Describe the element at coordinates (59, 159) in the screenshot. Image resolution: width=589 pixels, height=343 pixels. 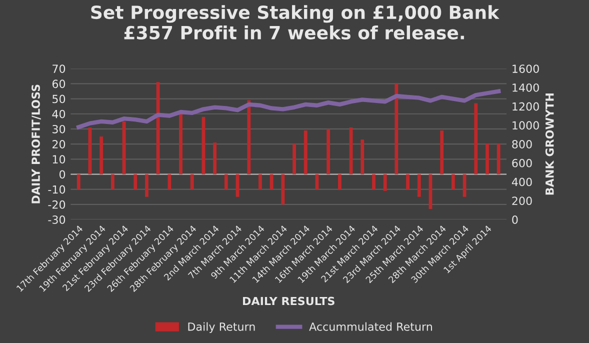
I see `y-tick-label: 10` at that location.